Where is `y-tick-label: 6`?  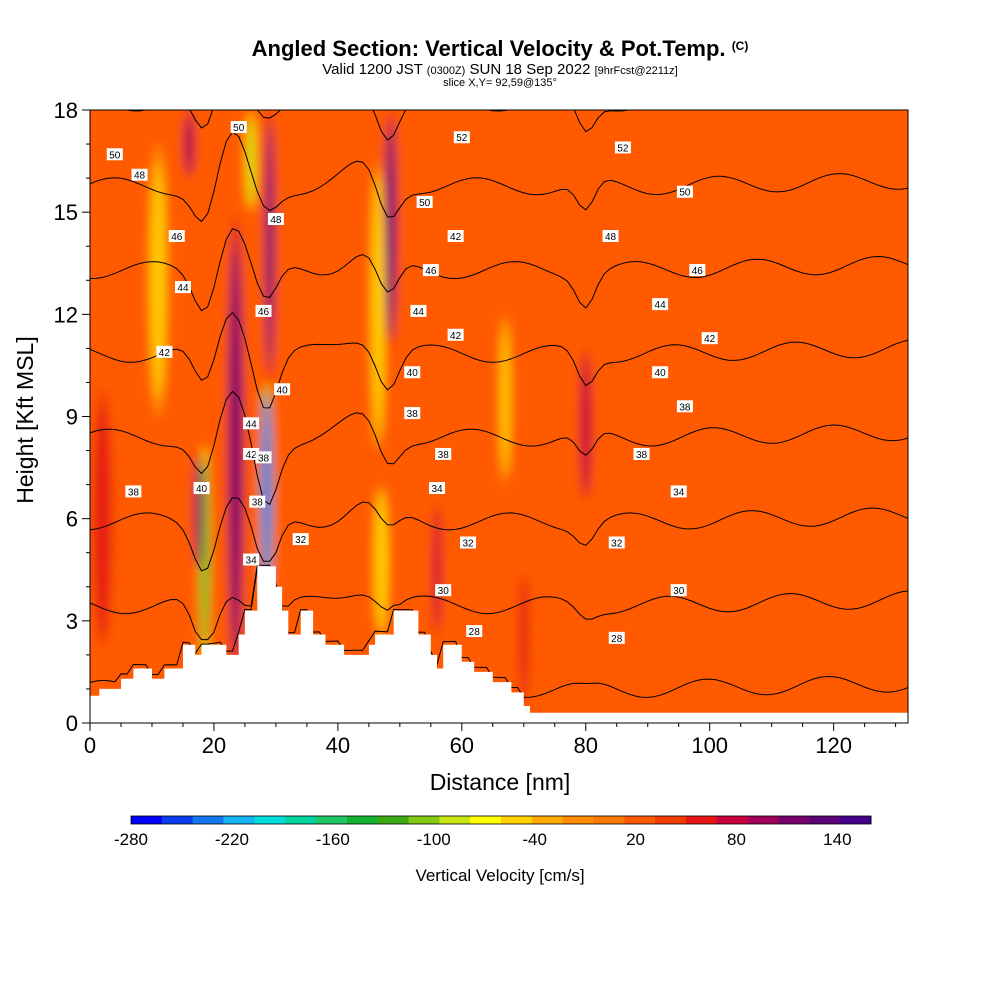 y-tick-label: 6 is located at coordinates (72, 519).